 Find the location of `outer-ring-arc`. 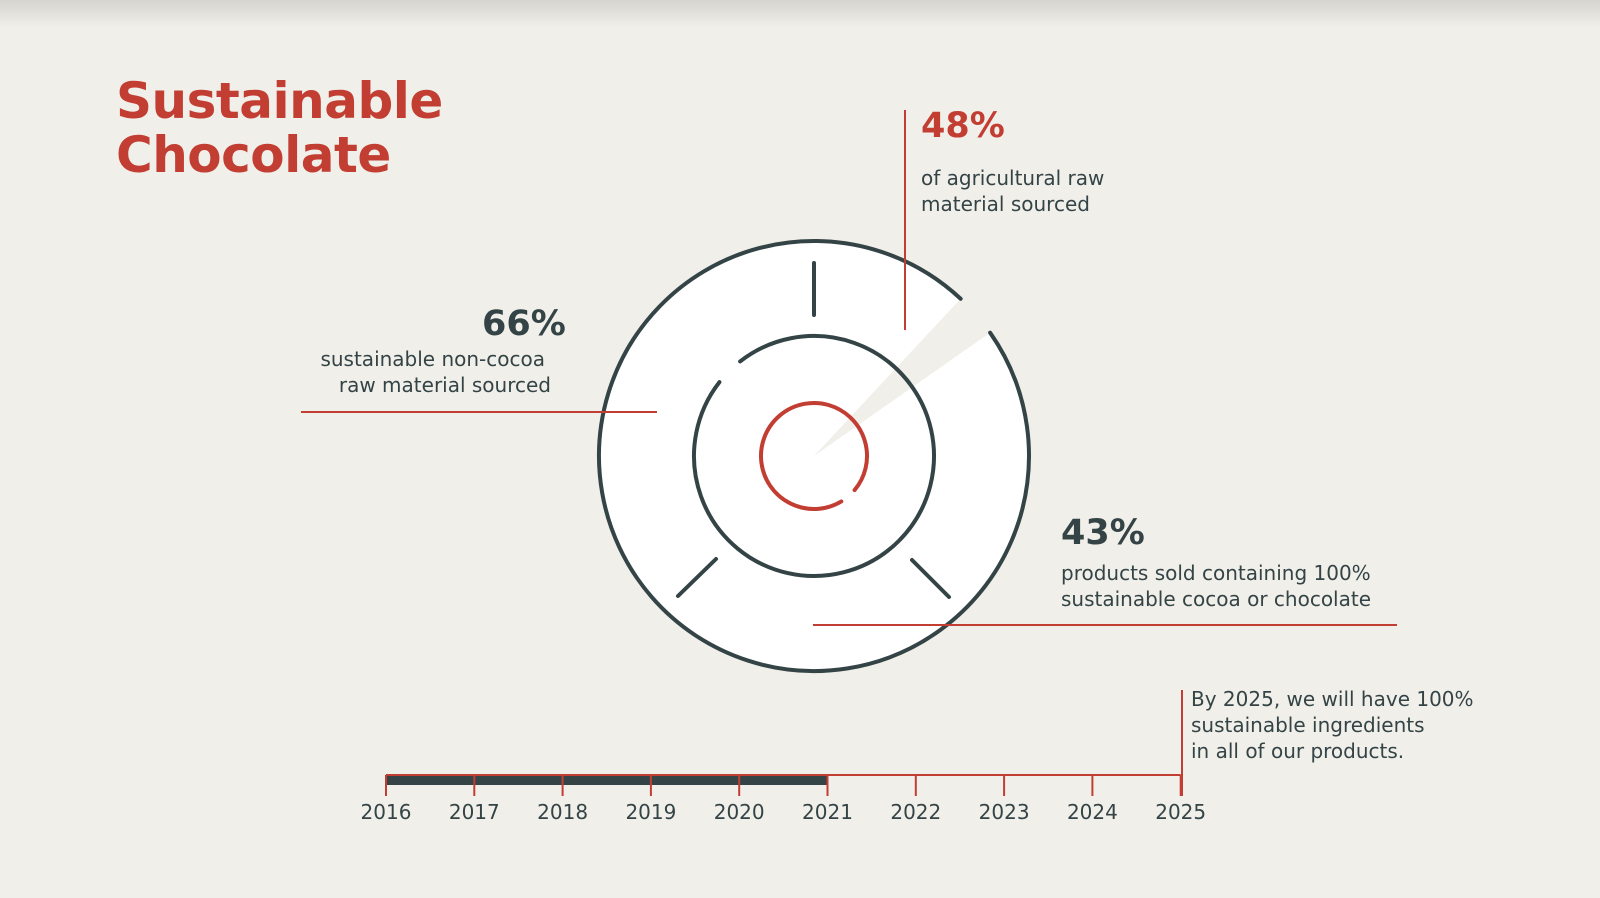

outer-ring-arc is located at coordinates (814, 456).